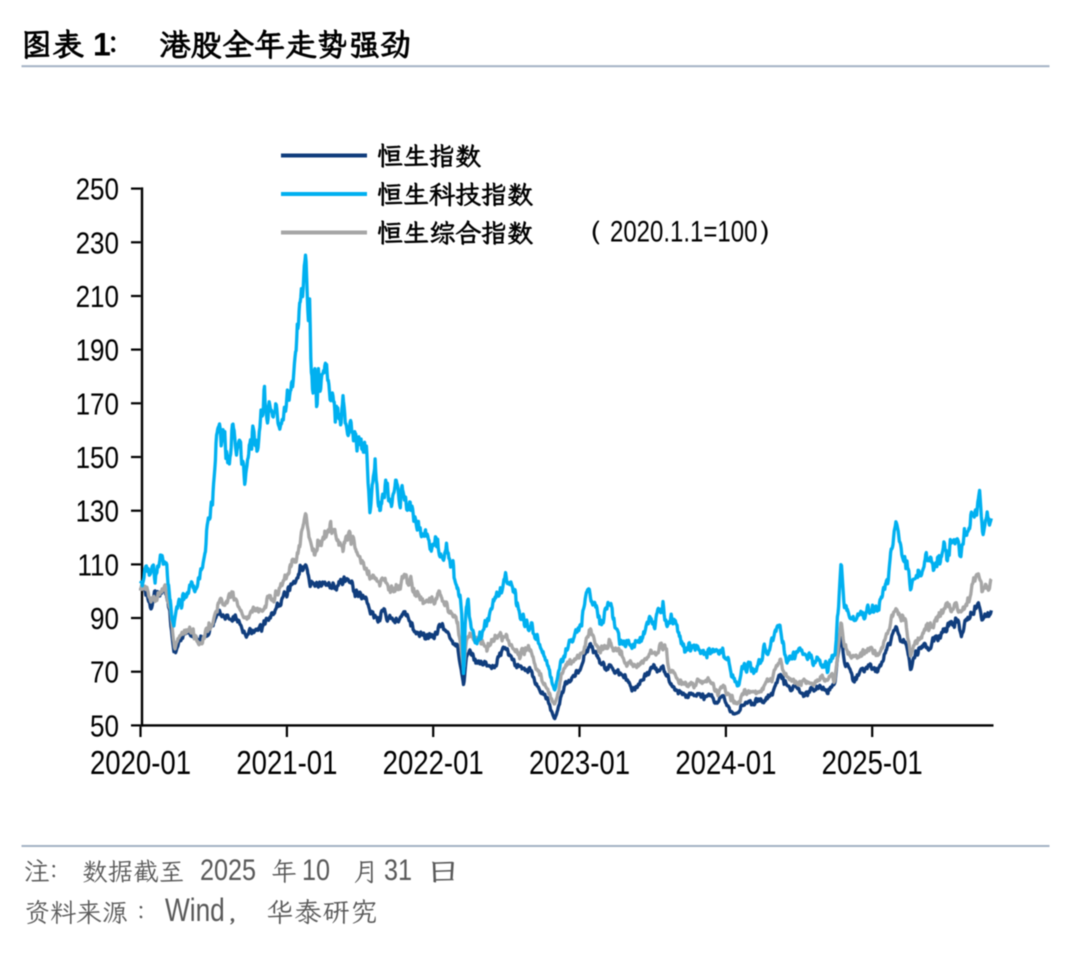  I want to click on svg-text: 2025-01, so click(872, 763).